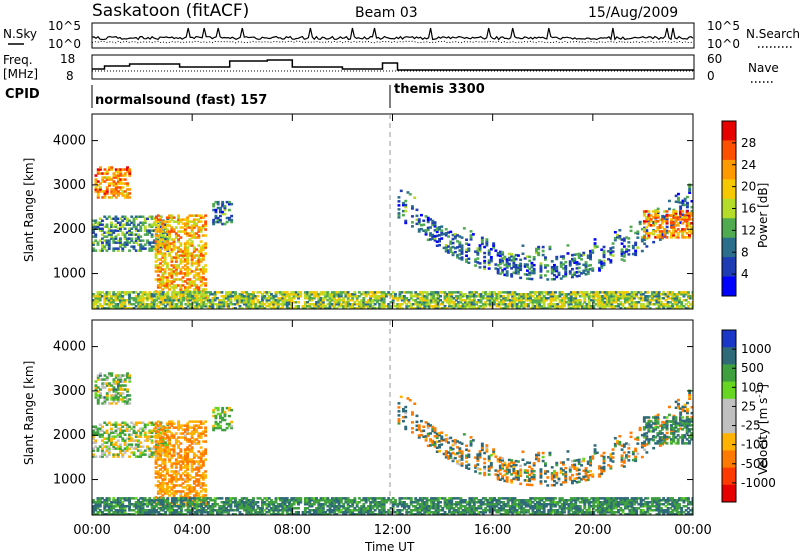  Describe the element at coordinates (633, 13) in the screenshot. I see `date-title: 15/Aug/2009` at that location.